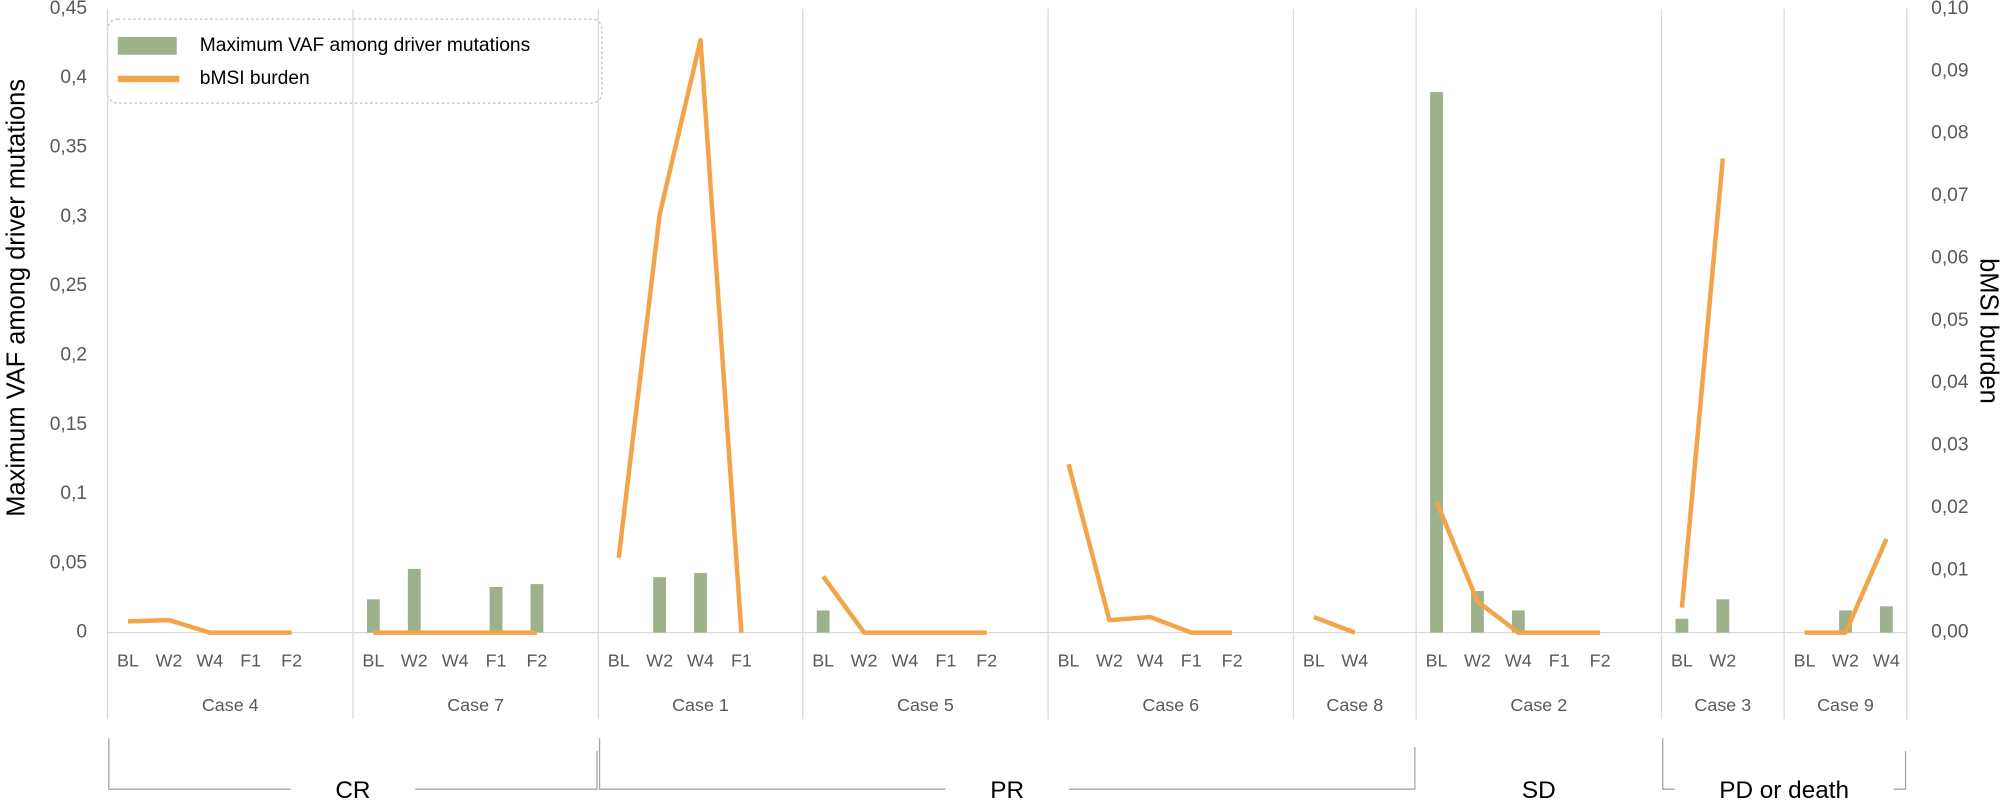 The width and height of the screenshot is (2008, 807). I want to click on legend-swatch, so click(147, 45).